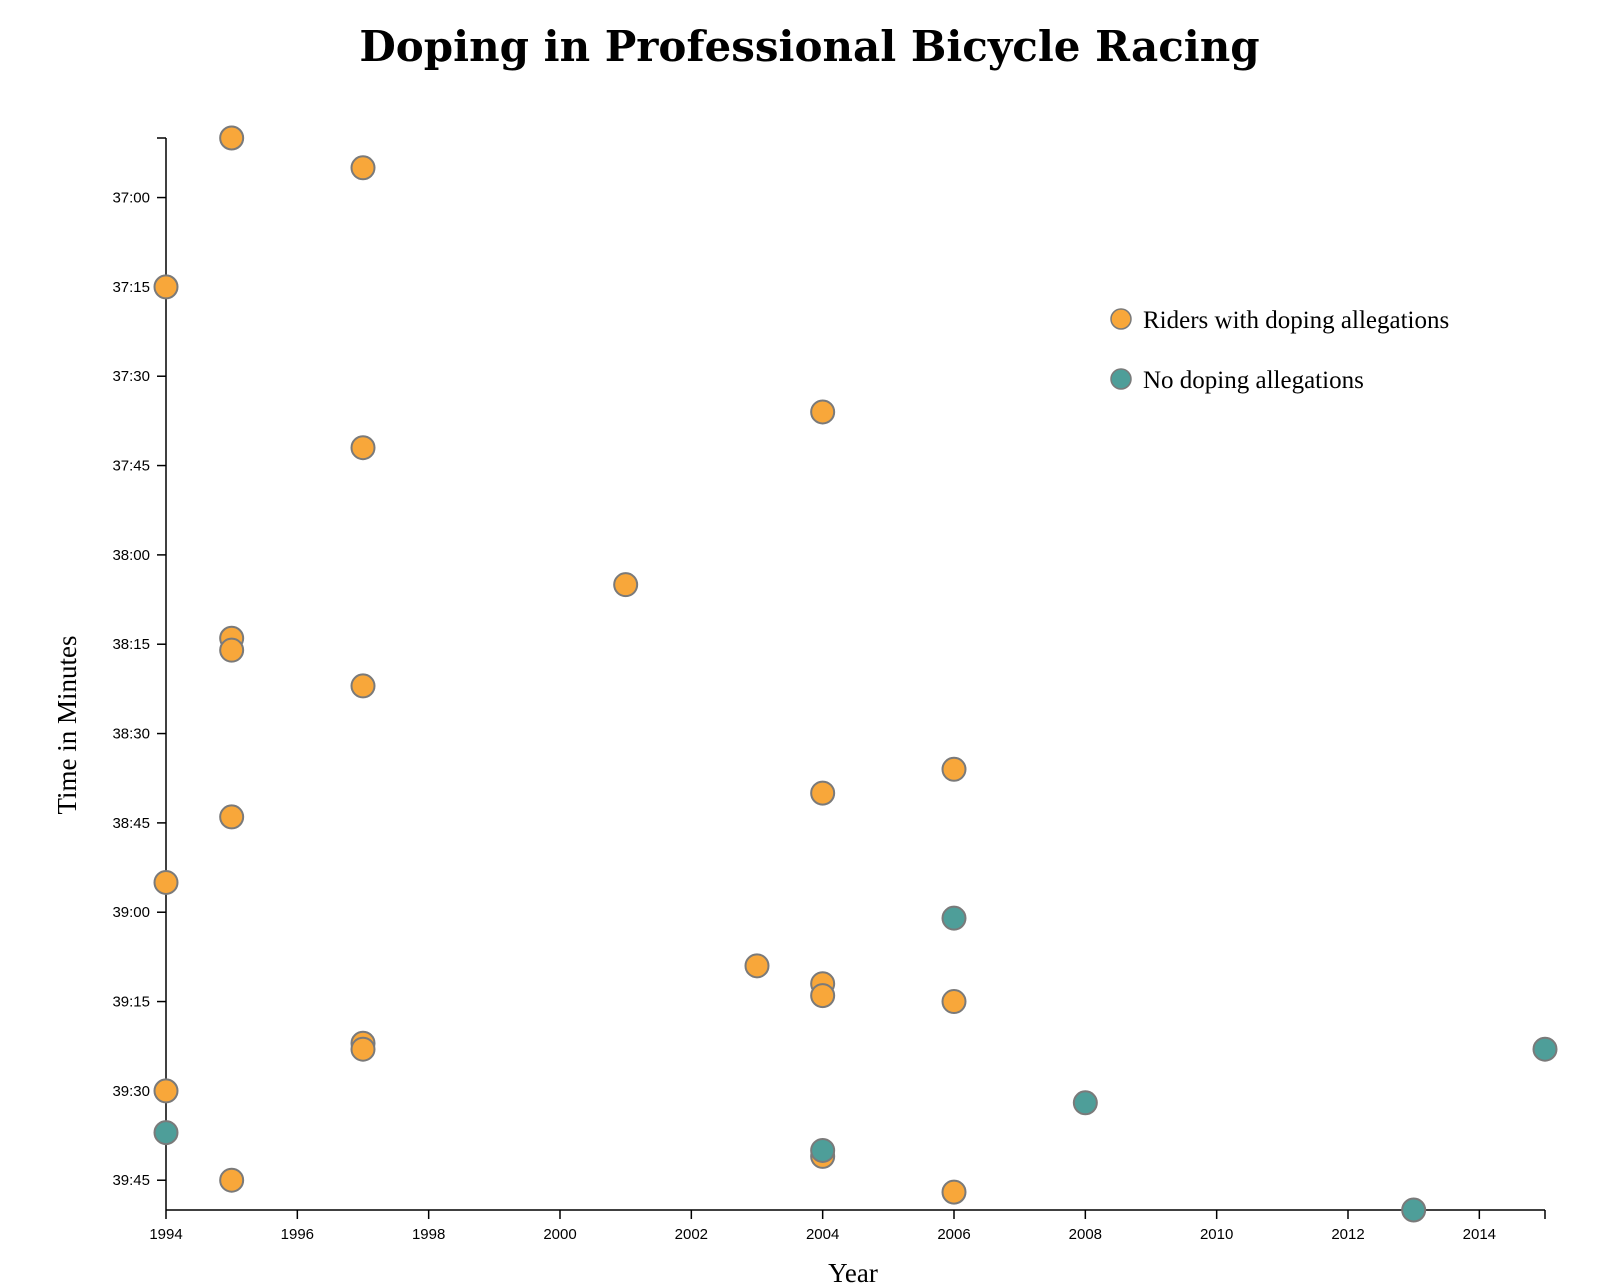  I want to click on y-tick-label: 39:00, so click(131, 912).